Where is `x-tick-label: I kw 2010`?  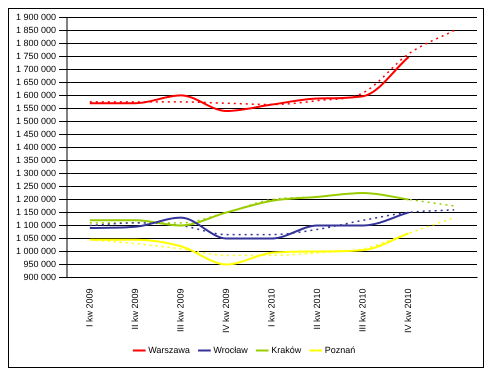 x-tick-label: I kw 2010 is located at coordinates (271, 308).